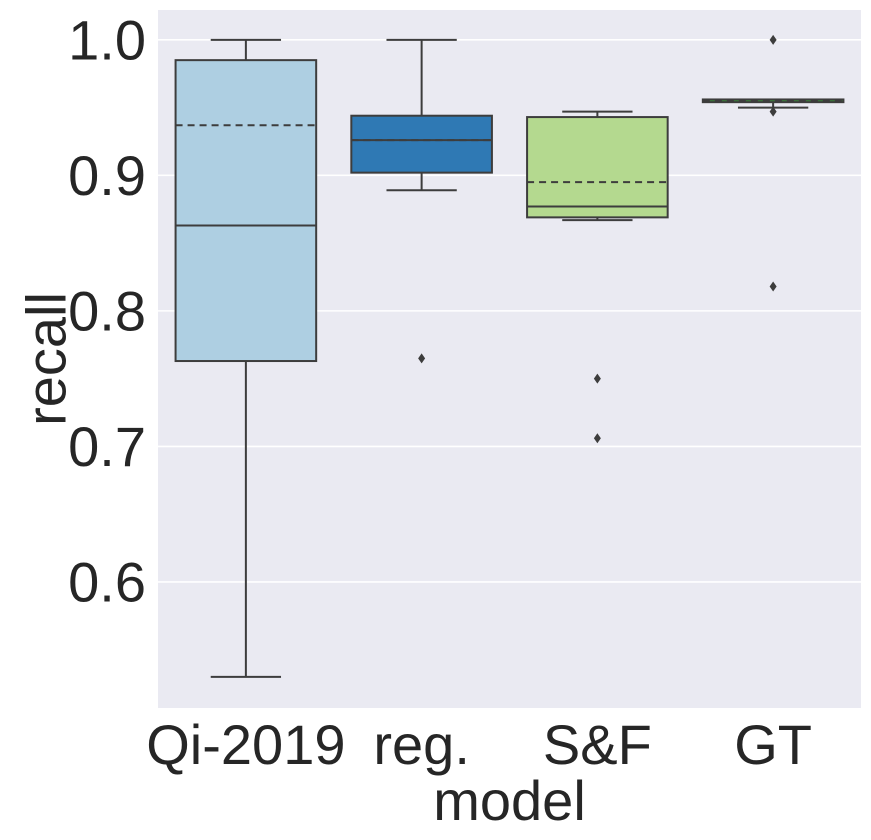  What do you see at coordinates (107, 446) in the screenshot?
I see `y-tick-label: 0.7` at bounding box center [107, 446].